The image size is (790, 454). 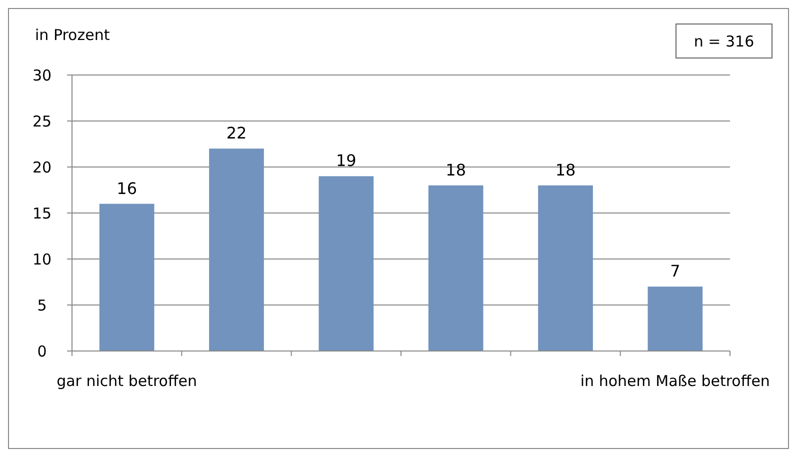 What do you see at coordinates (346, 160) in the screenshot?
I see `data-label: 19` at bounding box center [346, 160].